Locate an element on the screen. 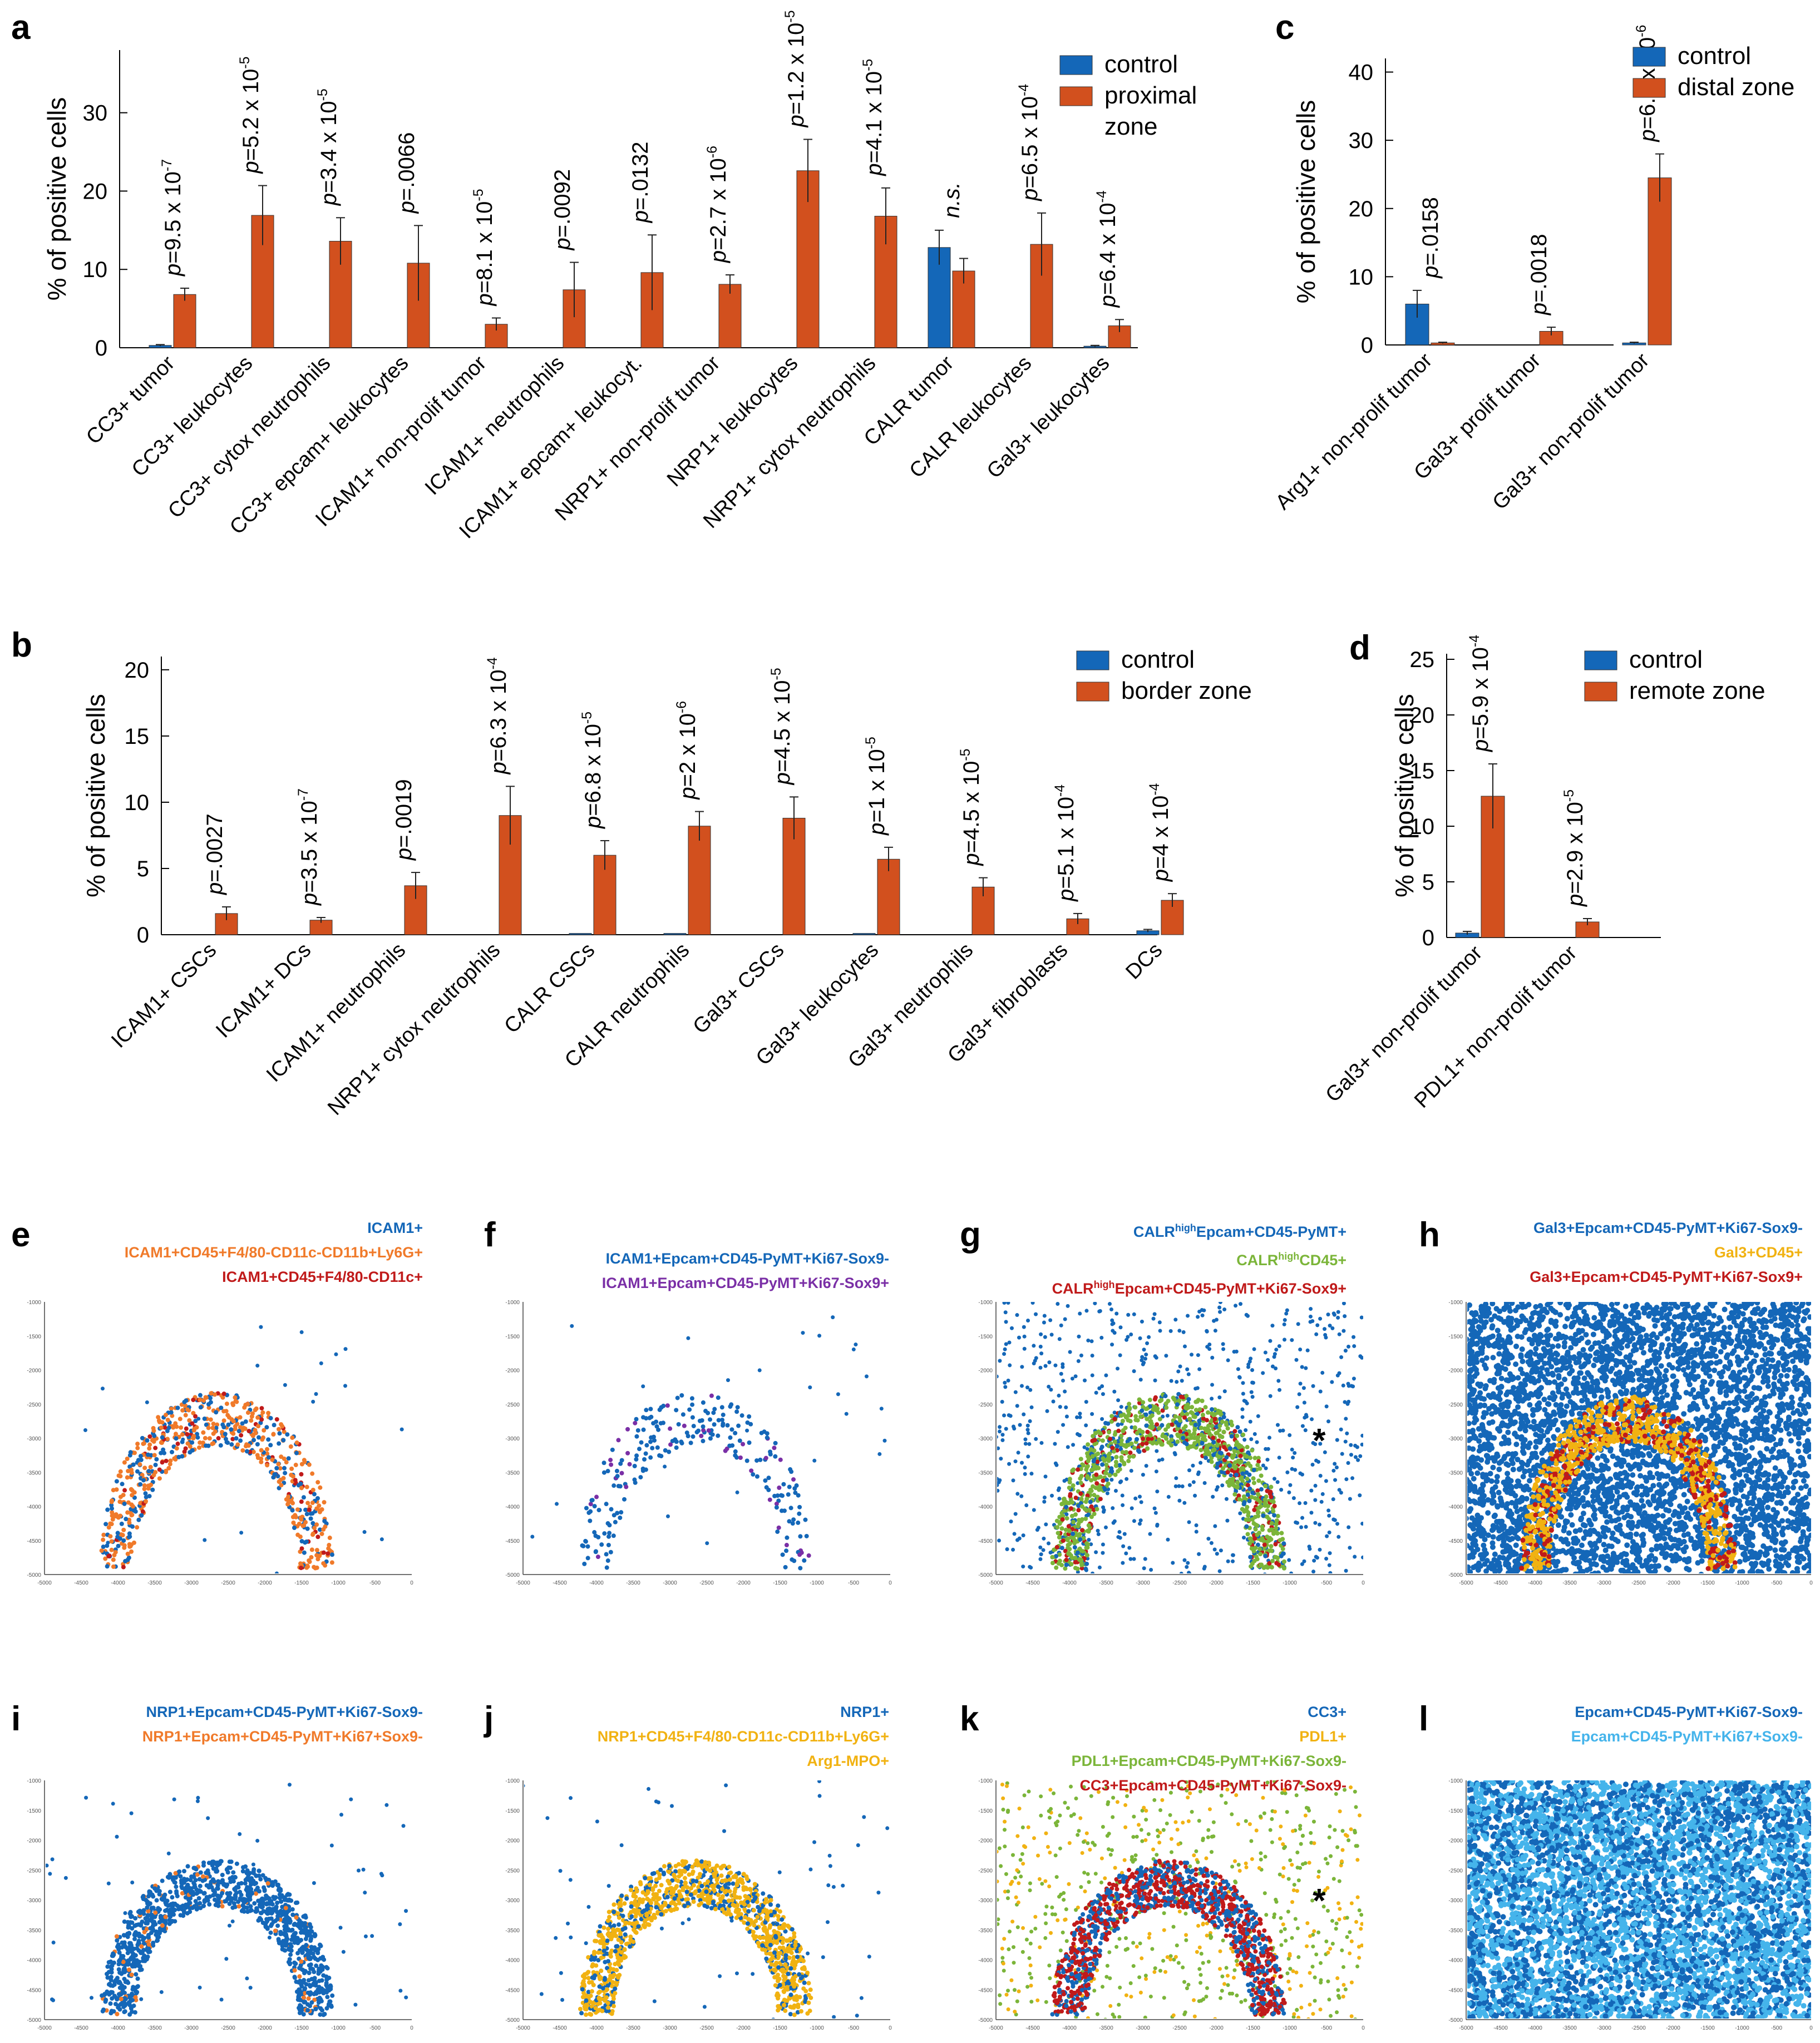 The height and width of the screenshot is (2043, 1820). legend-label: proximal is located at coordinates (1150, 95).